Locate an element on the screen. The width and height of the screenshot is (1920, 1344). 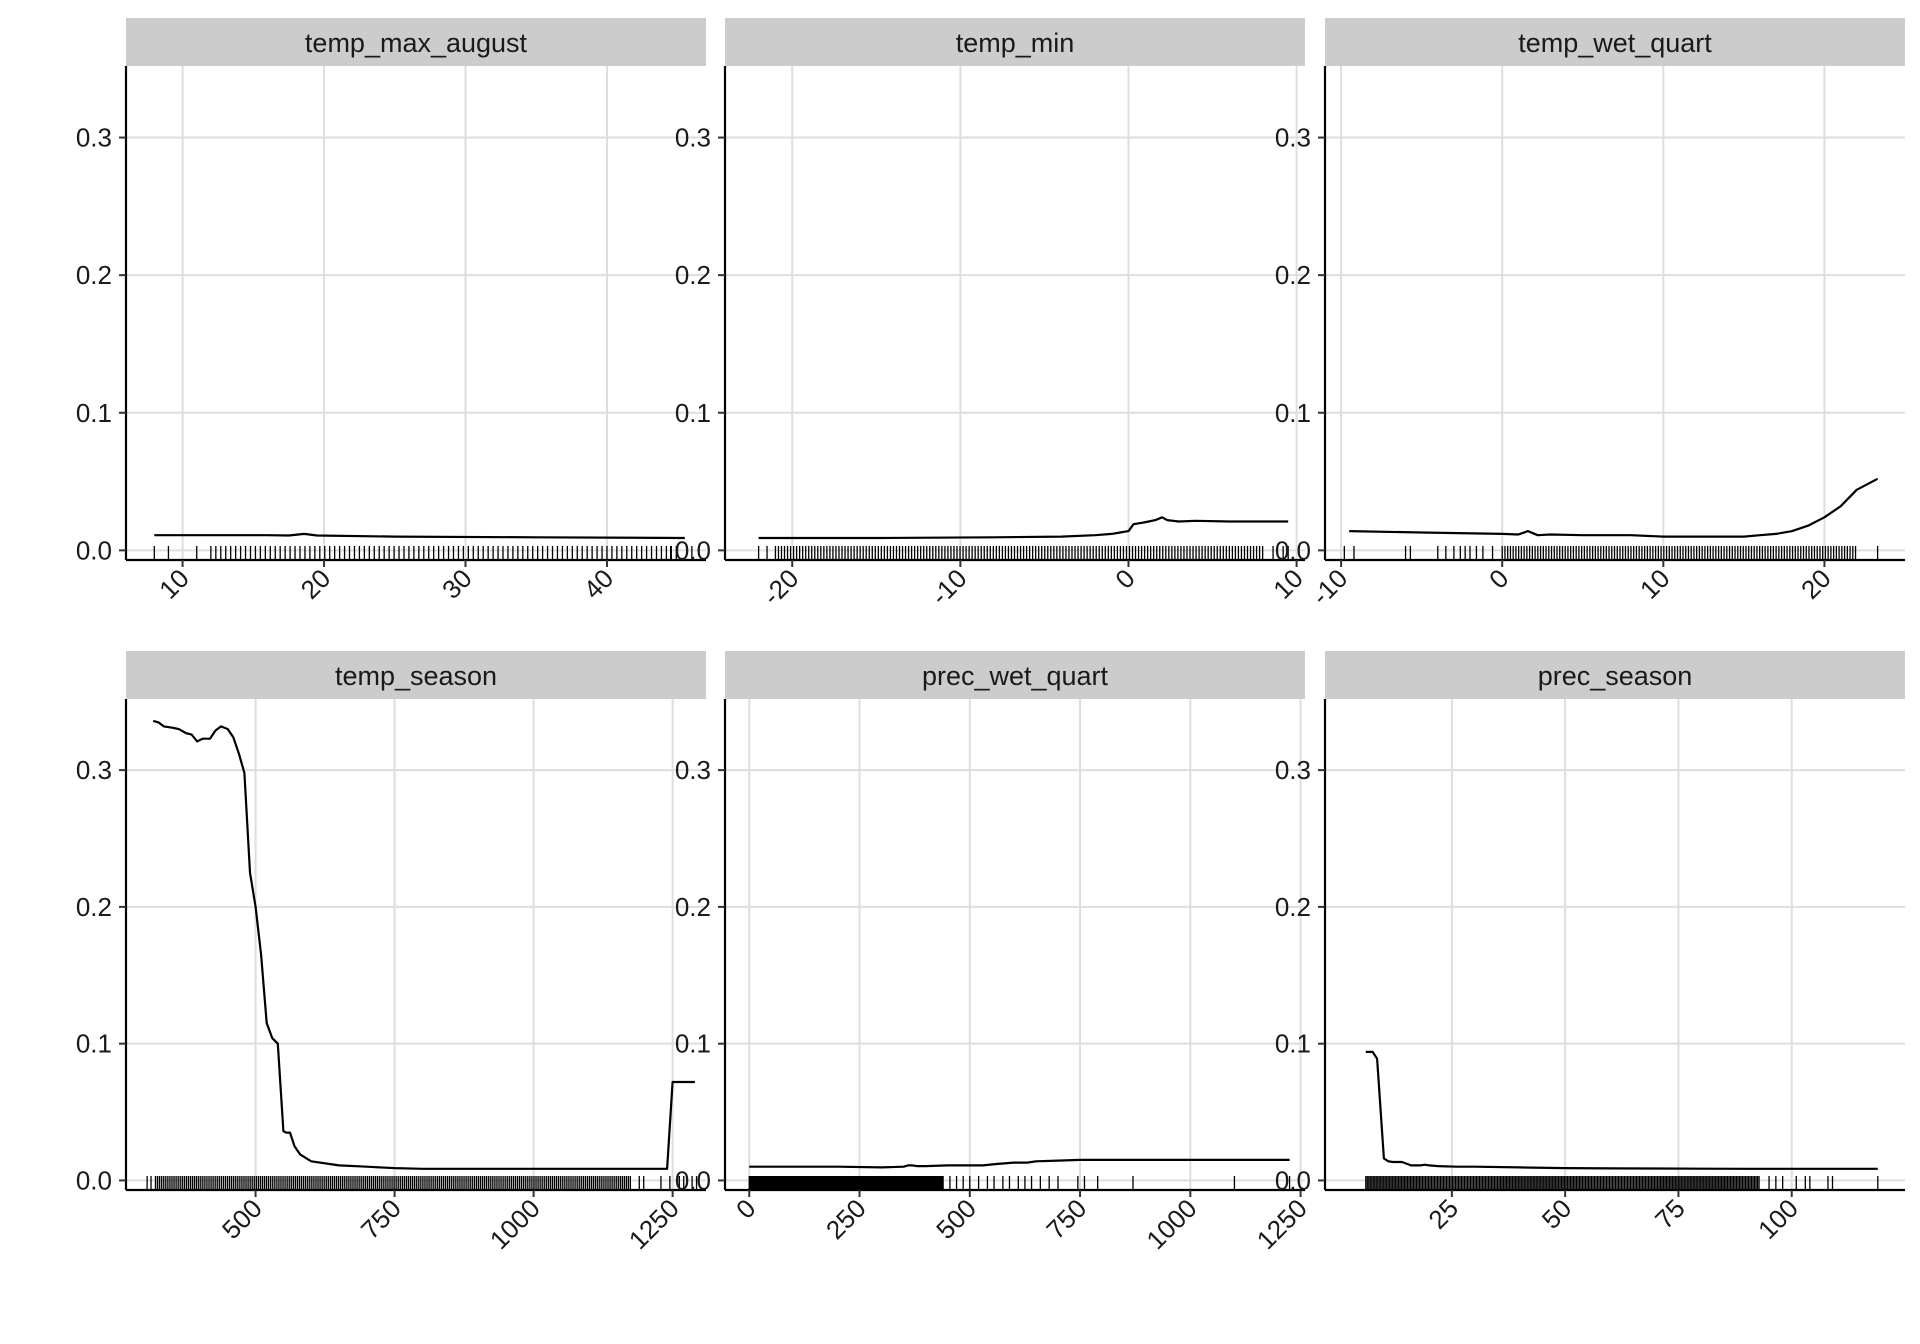
x-tick-label: 75 is located at coordinates (1670, 1214).